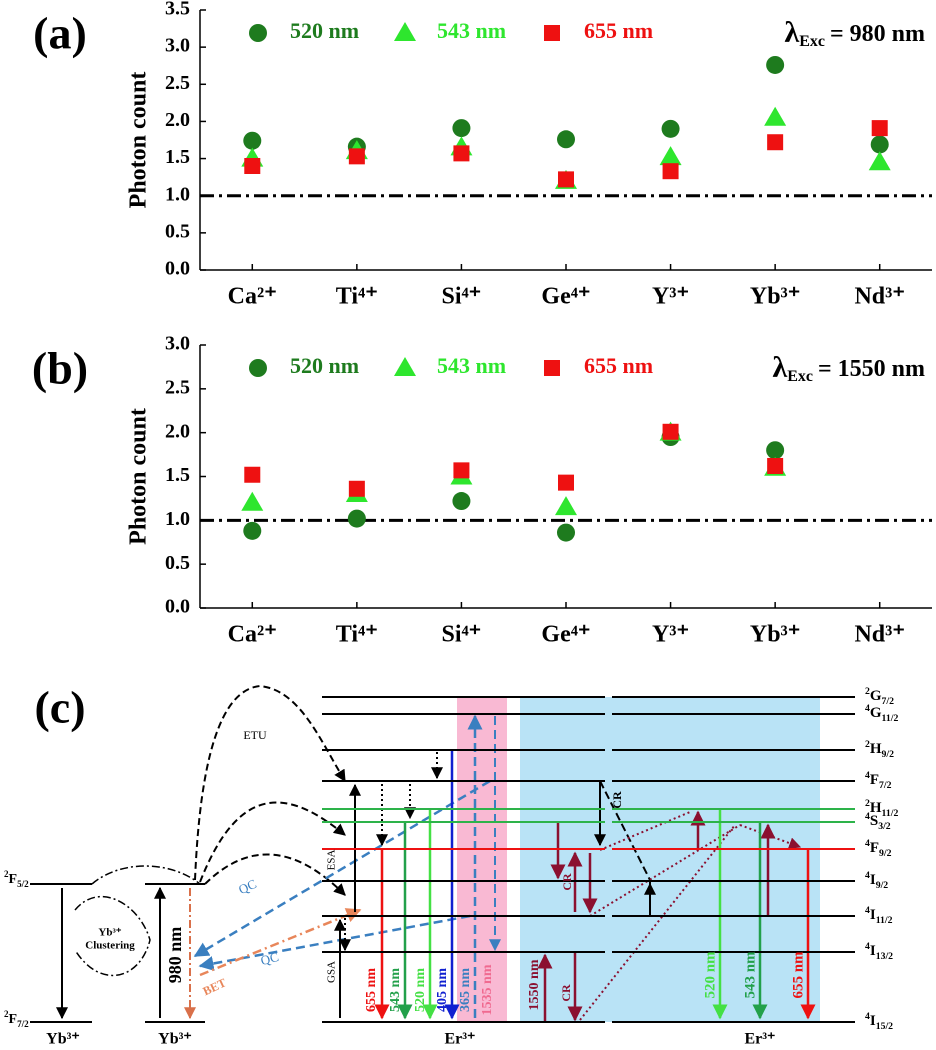 Image resolution: width=936 pixels, height=1050 pixels. I want to click on level-label: 4I13/2, so click(879, 951).